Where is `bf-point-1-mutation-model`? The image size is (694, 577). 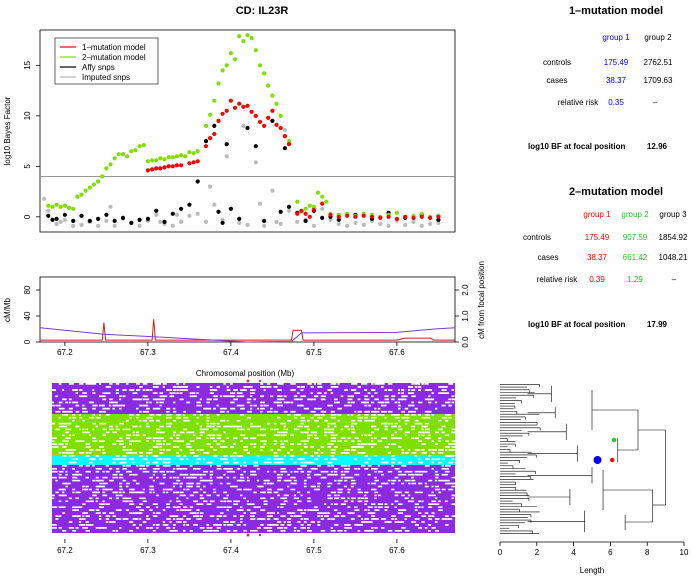 bf-point-1-mutation-model is located at coordinates (181, 165).